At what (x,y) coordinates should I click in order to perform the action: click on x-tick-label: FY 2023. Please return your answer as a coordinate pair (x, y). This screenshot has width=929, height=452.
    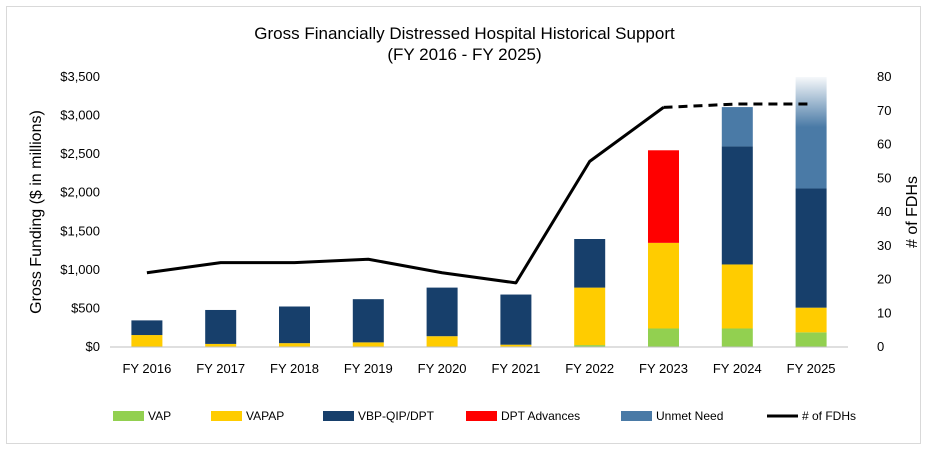
    Looking at the image, I should click on (663, 368).